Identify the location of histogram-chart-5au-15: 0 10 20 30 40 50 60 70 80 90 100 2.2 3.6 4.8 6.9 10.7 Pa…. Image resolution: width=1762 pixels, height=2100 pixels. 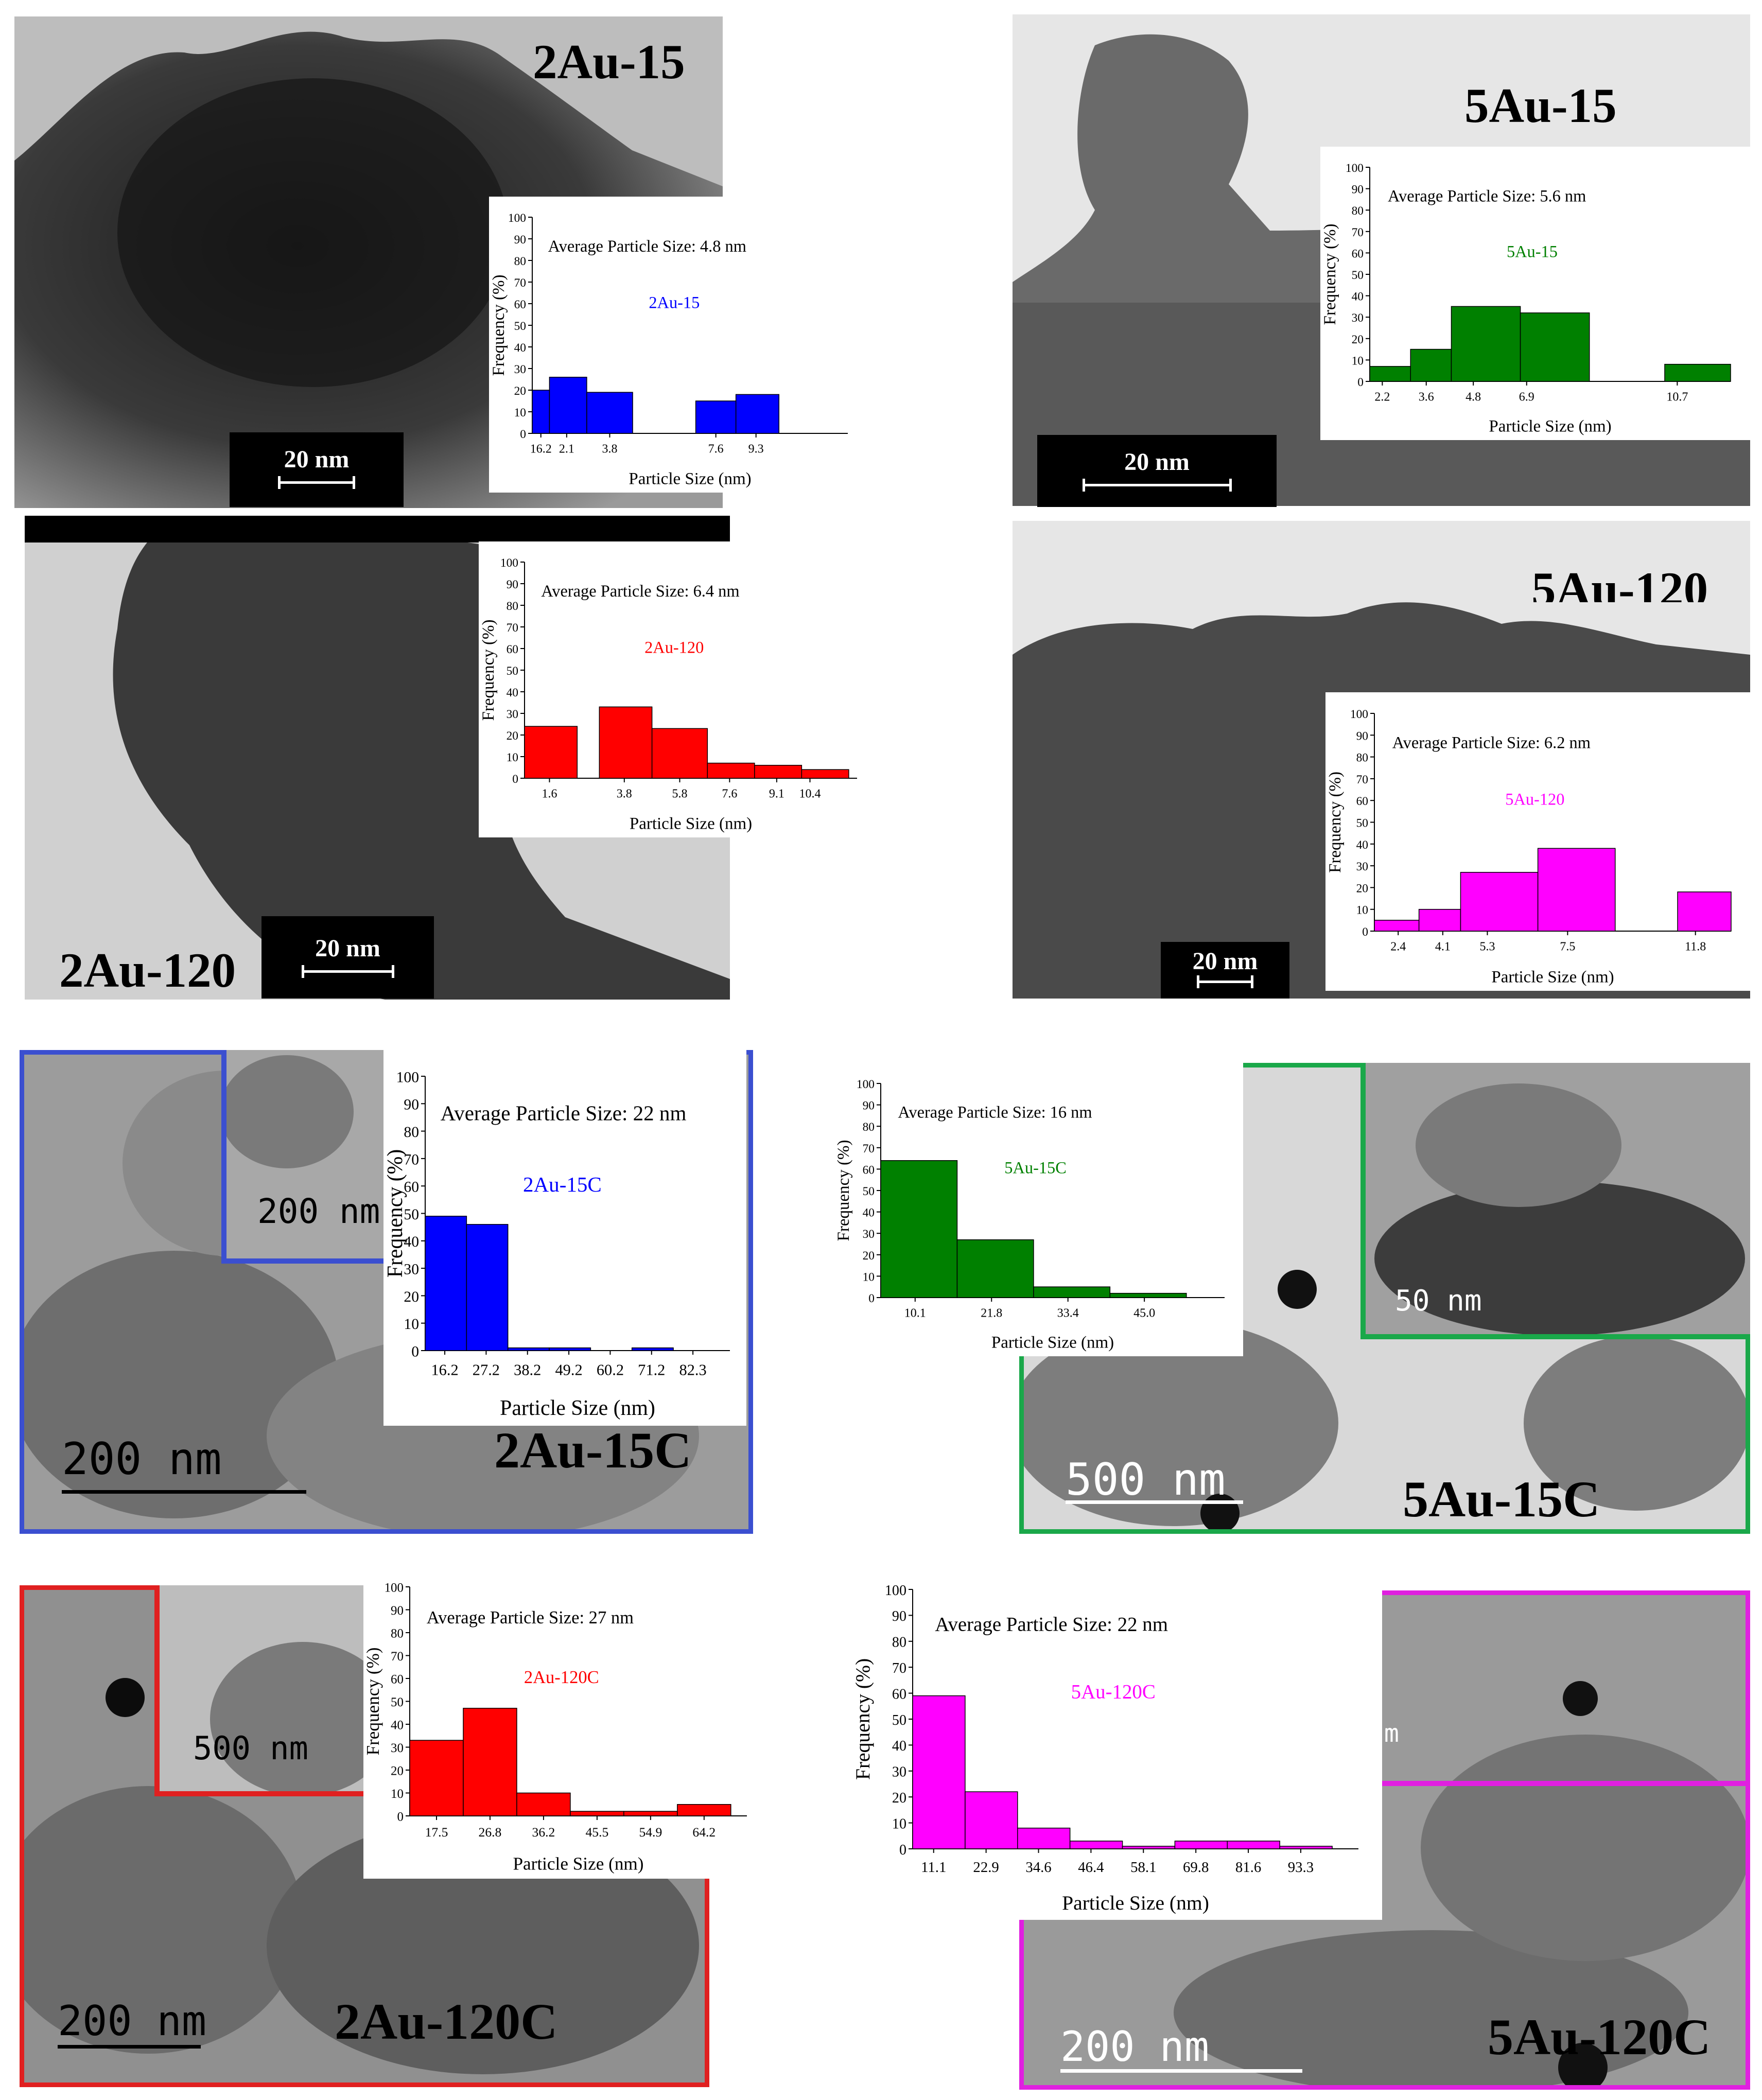
(1535, 293).